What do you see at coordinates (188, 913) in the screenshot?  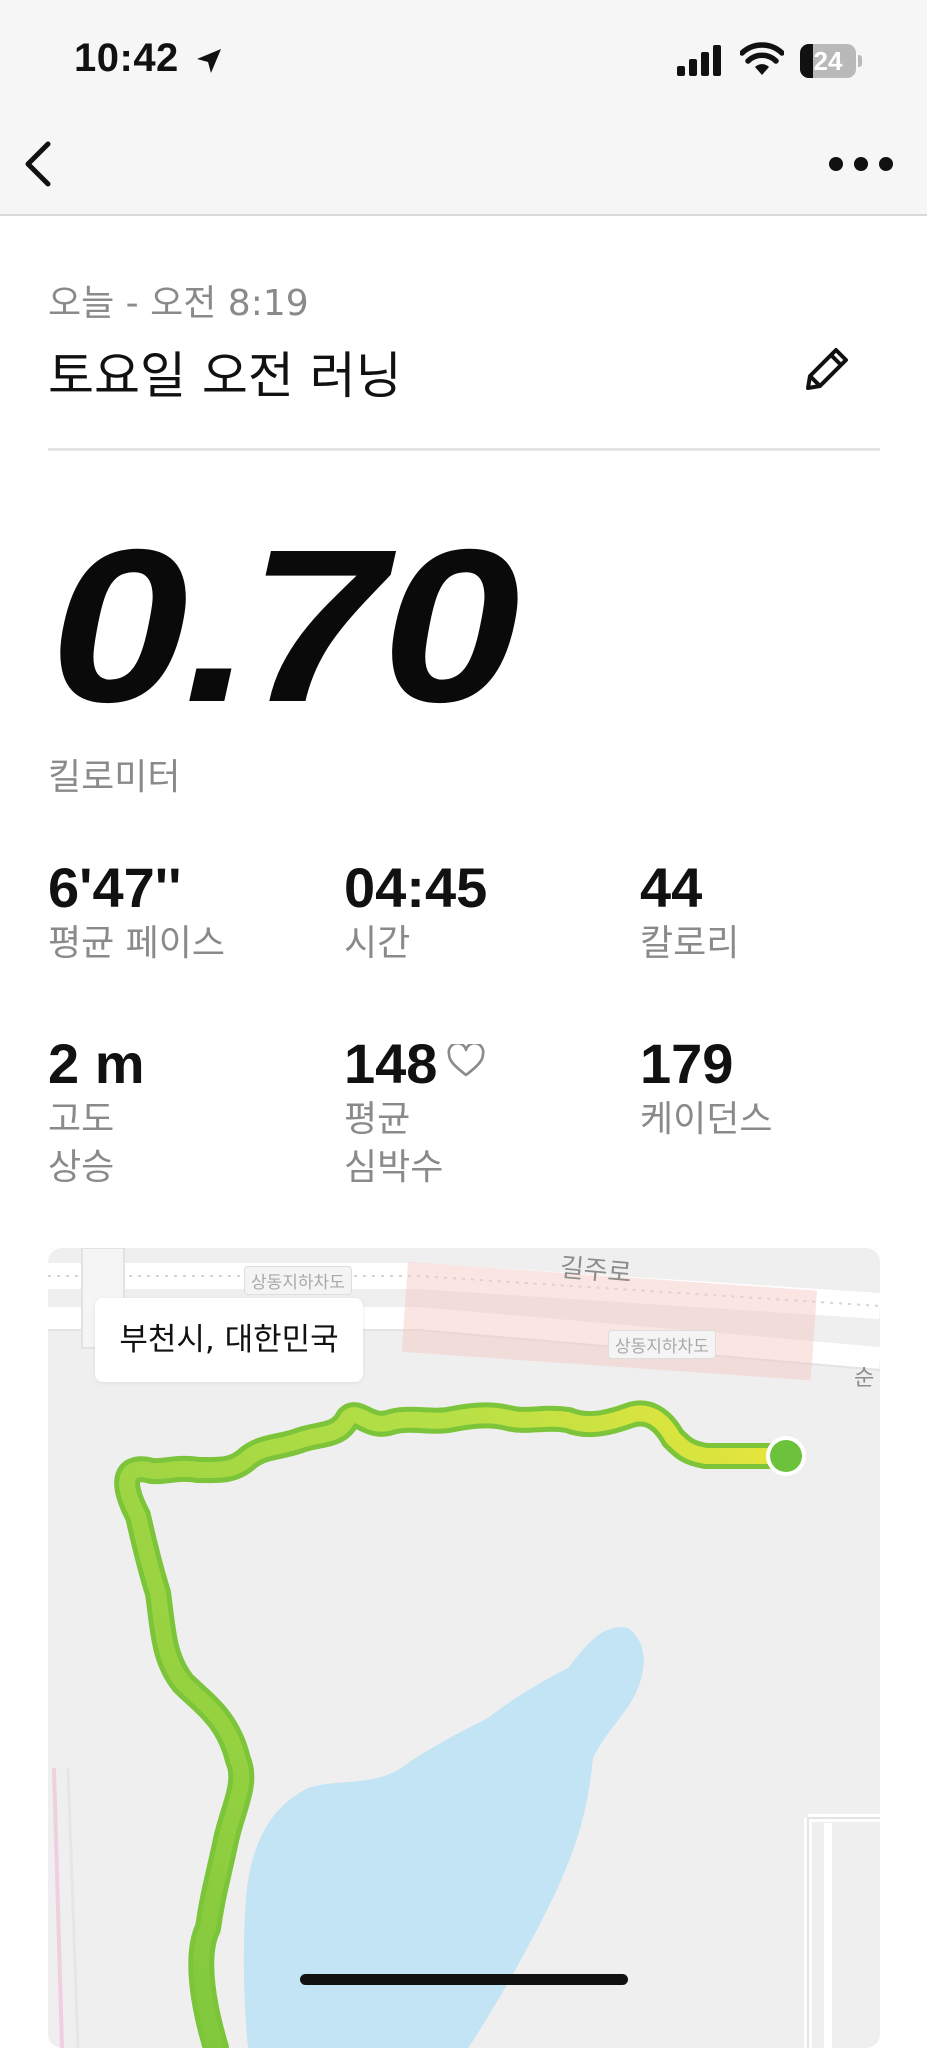 I see `stat-pace: 6'47'' 평균 페이스` at bounding box center [188, 913].